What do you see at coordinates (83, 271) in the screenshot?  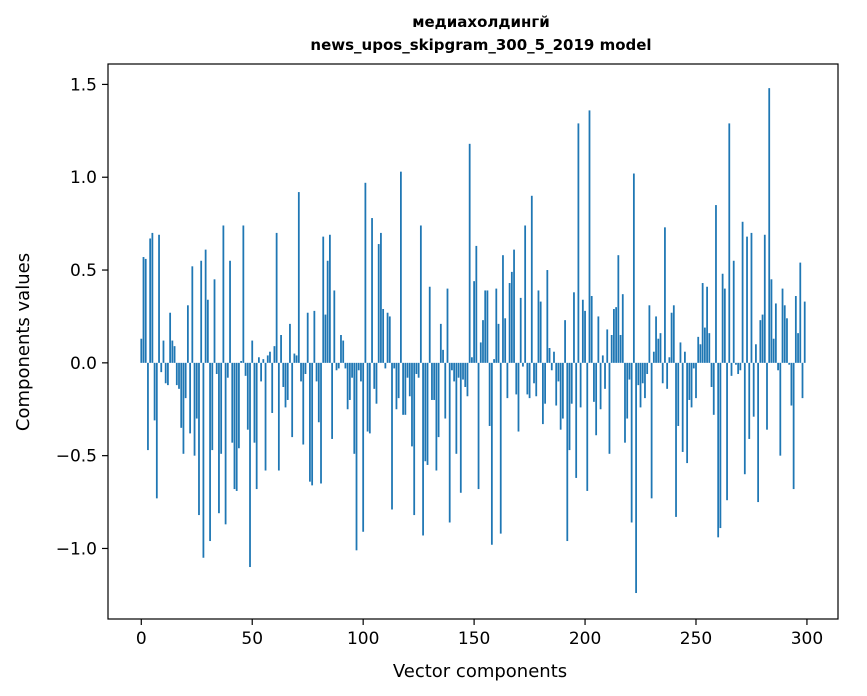 I see `y-tick-label-3: 0.5` at bounding box center [83, 271].